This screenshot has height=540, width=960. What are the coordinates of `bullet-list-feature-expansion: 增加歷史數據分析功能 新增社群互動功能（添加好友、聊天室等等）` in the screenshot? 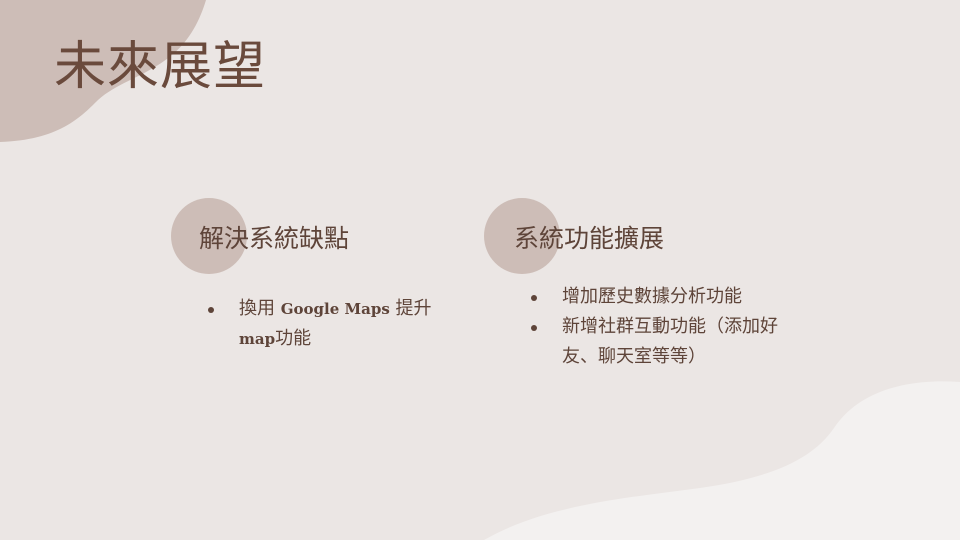 It's located at (655, 327).